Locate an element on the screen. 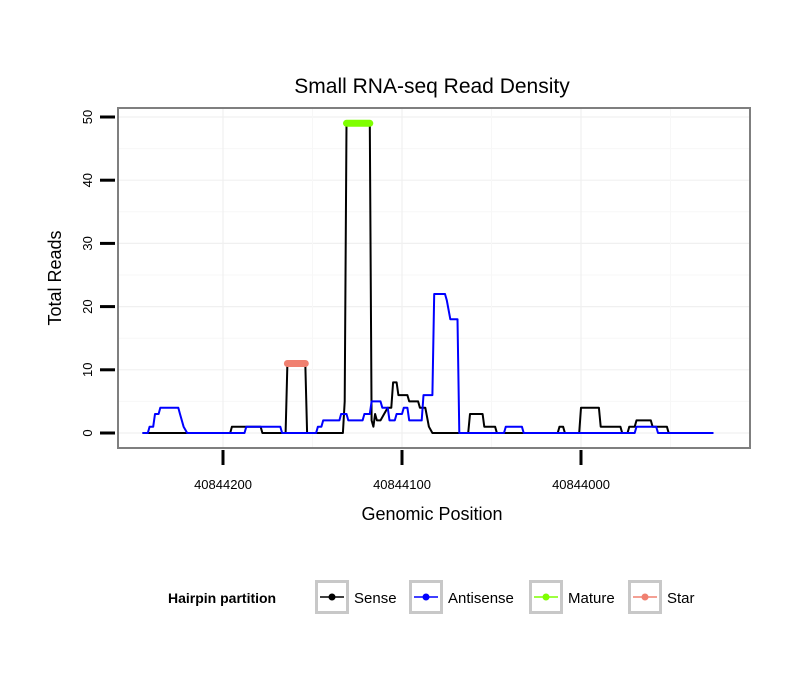 The height and width of the screenshot is (695, 810). highlight-markers is located at coordinates (328, 243).